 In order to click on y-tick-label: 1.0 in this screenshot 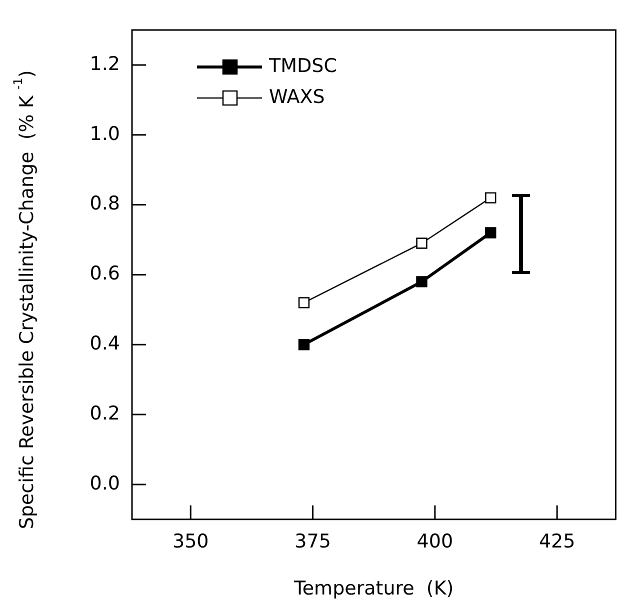, I will do `click(105, 133)`.